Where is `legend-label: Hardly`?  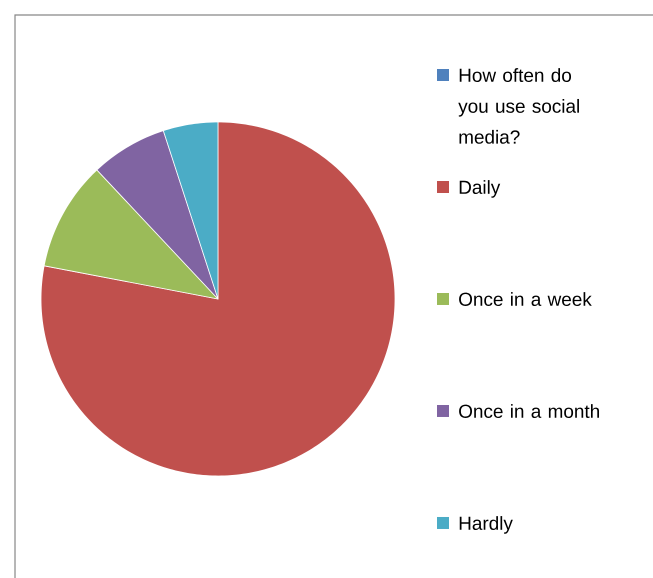
legend-label: Hardly is located at coordinates (486, 525).